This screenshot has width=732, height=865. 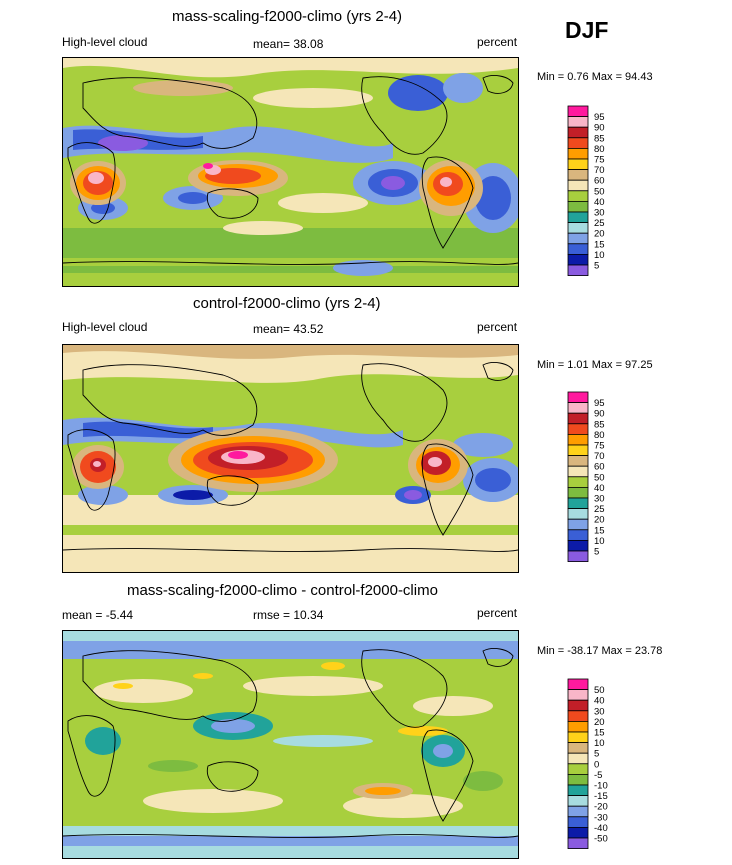 I want to click on colorbar-1-label-7: 50, so click(x=599, y=191).